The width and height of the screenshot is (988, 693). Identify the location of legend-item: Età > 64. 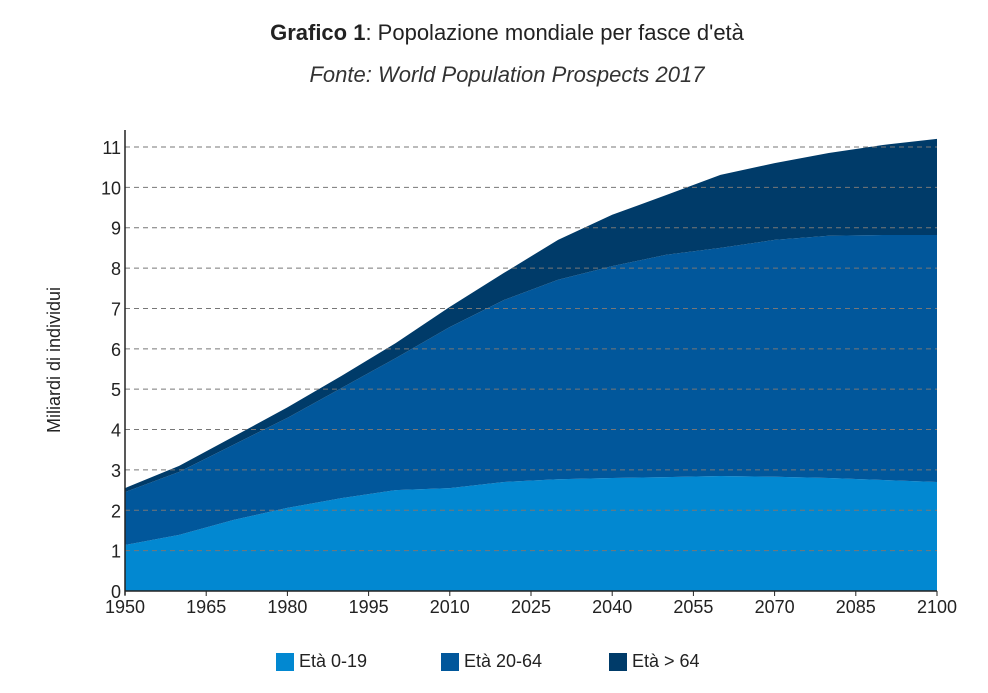
(654, 661).